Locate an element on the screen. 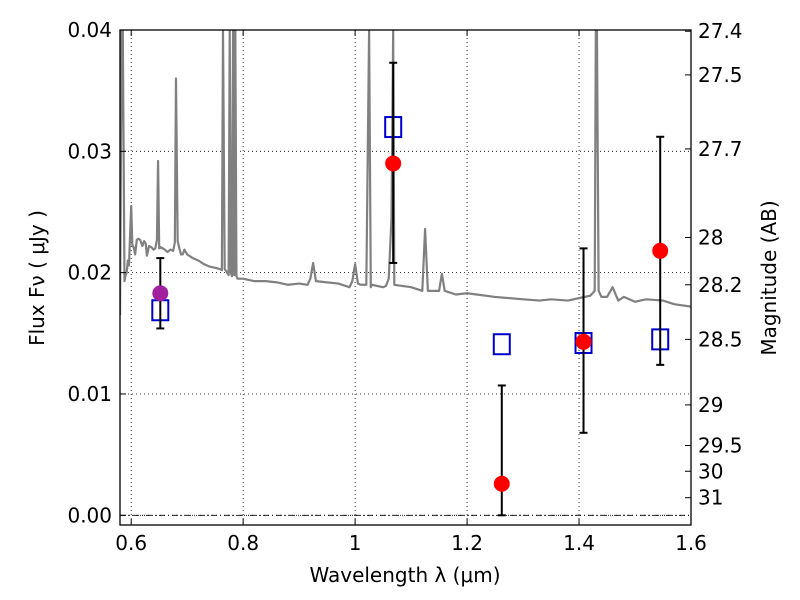  x-tick-label: 1.6 is located at coordinates (691, 543).